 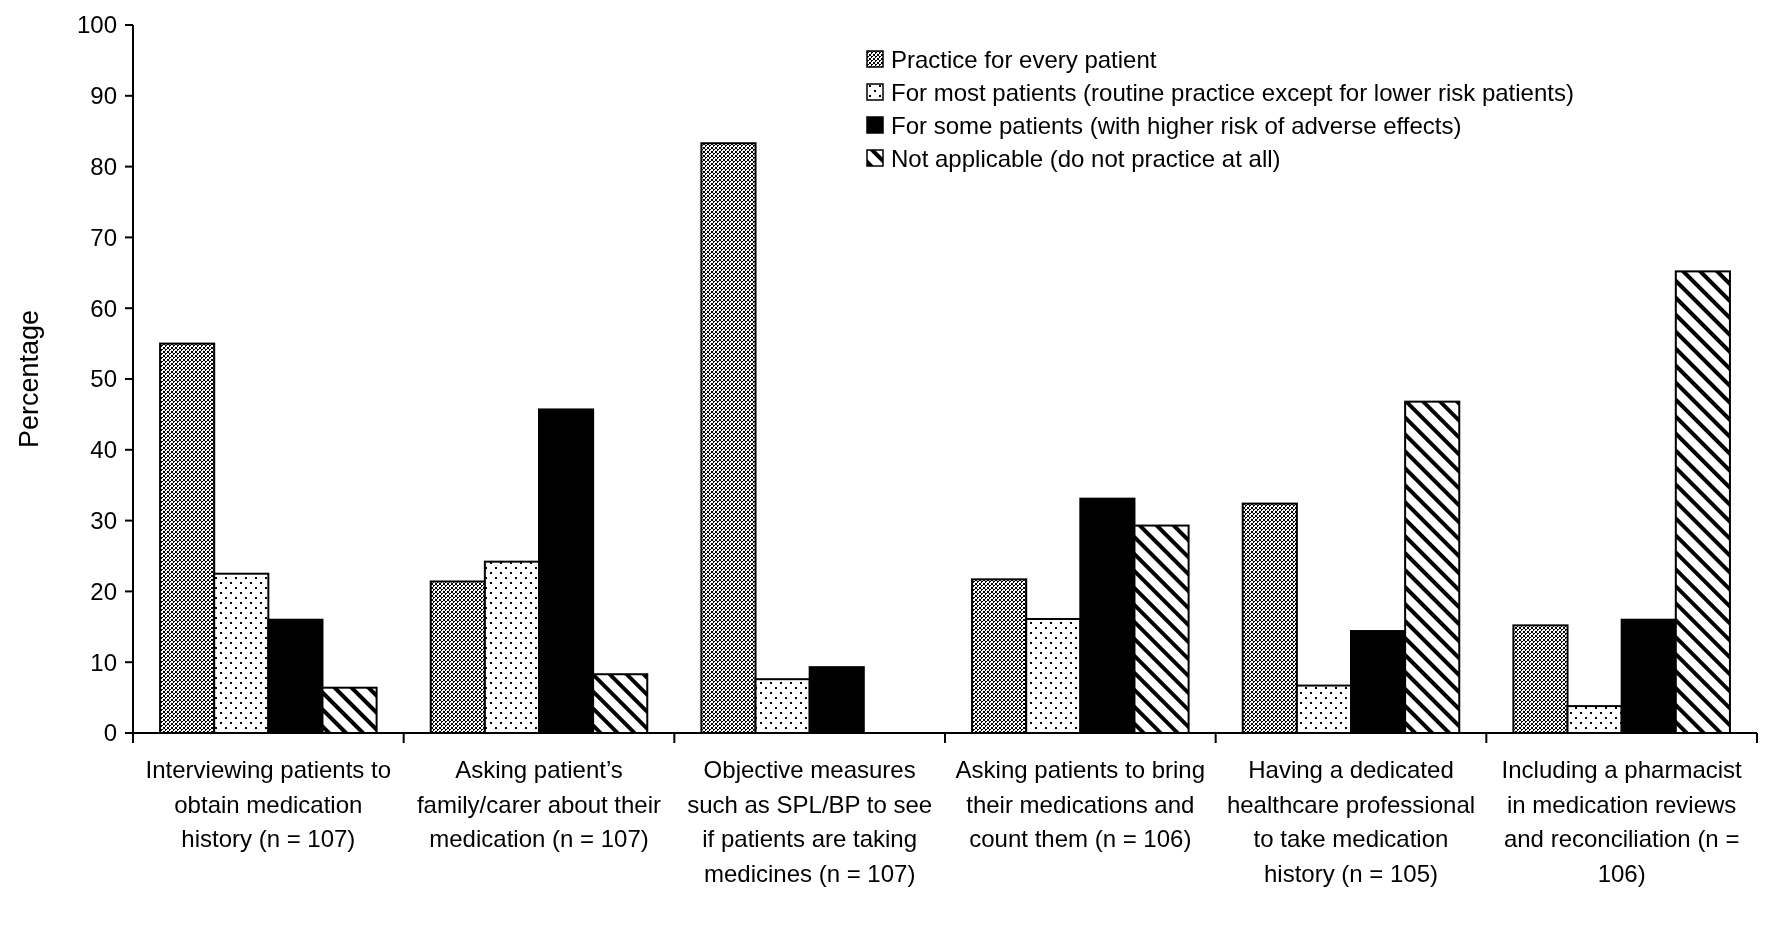 I want to click on y-tick-label: 50, so click(x=103, y=379).